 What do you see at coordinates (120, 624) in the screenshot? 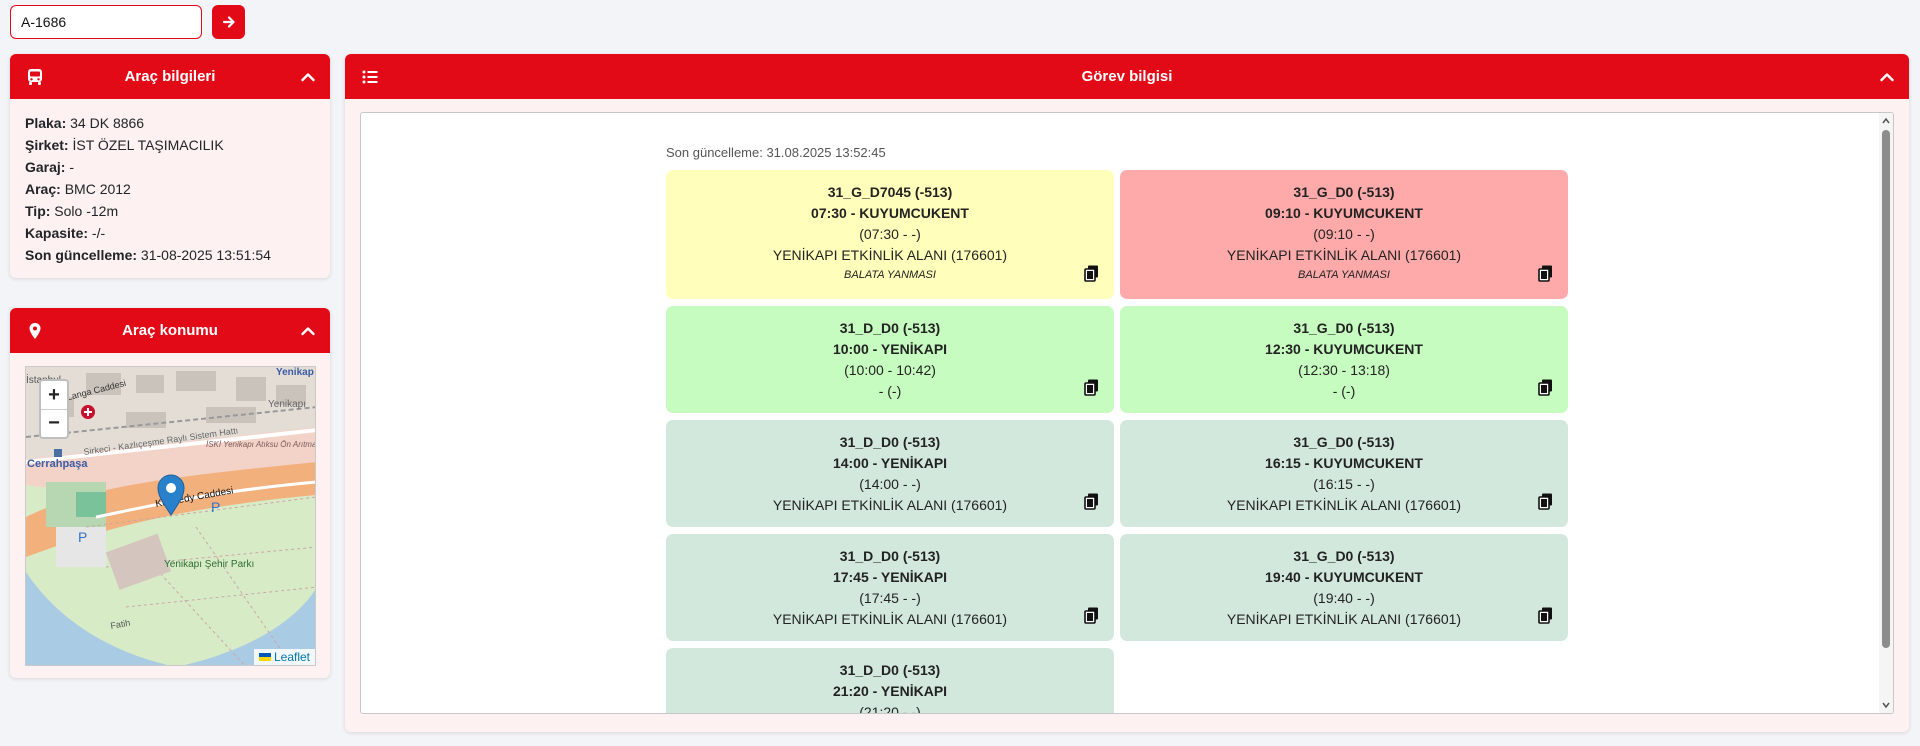
I see `map-label-fatih: Fatih` at bounding box center [120, 624].